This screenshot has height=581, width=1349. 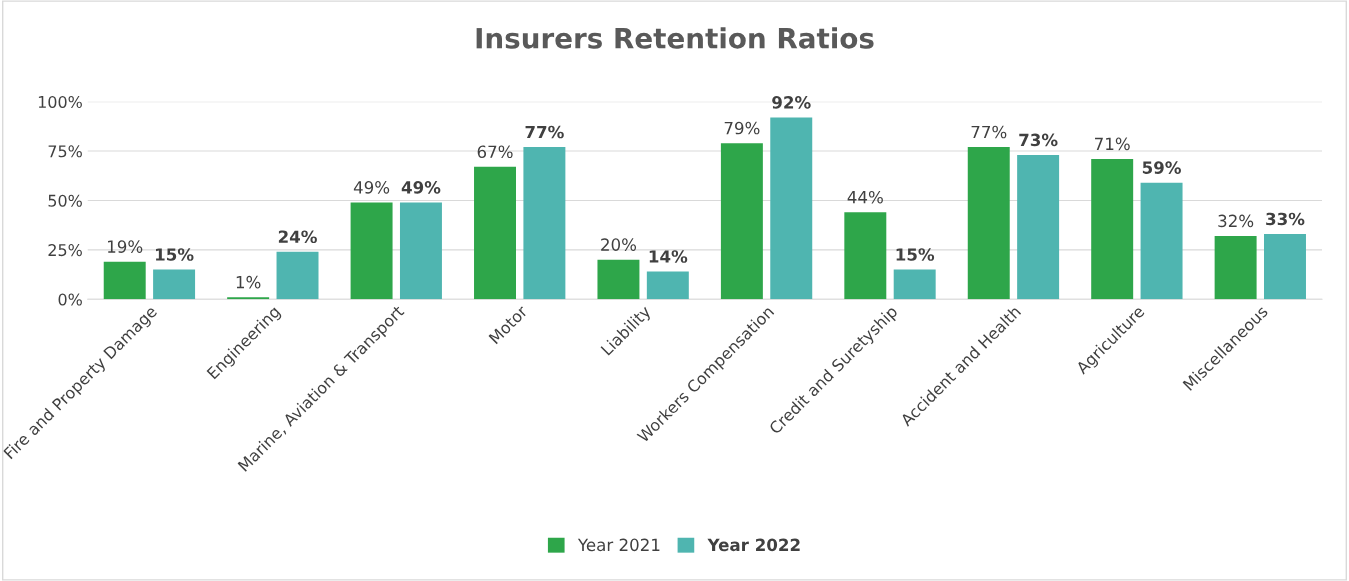 I want to click on data-label: 24%, so click(x=297, y=237).